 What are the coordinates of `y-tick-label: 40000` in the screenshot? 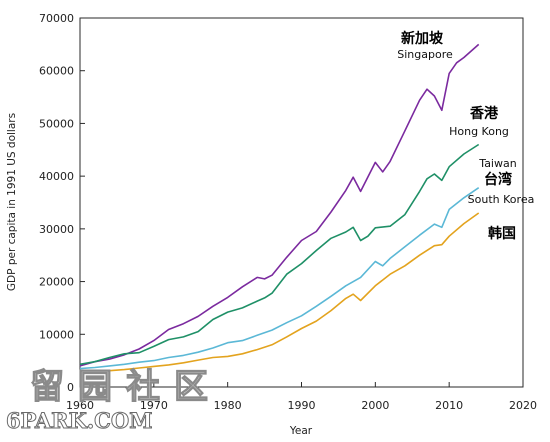 It's located at (56, 176).